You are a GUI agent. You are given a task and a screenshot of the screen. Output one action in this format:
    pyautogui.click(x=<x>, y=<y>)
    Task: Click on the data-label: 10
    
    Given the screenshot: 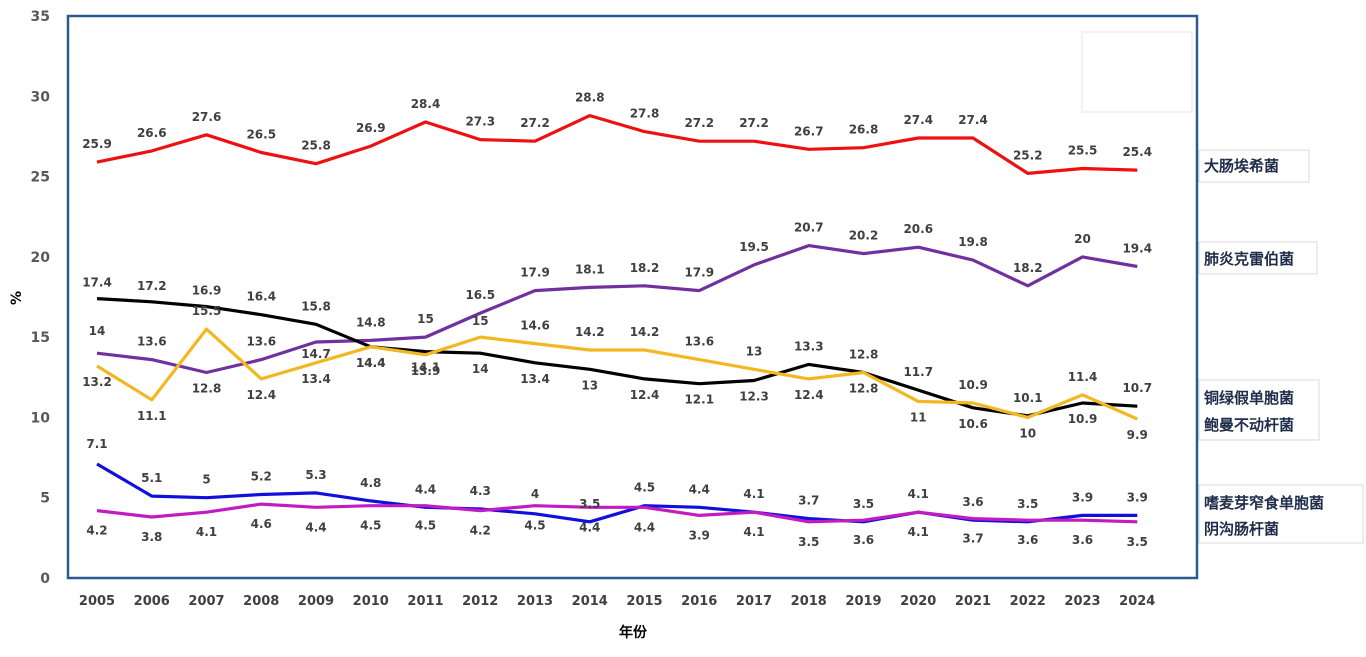 What is the action you would take?
    pyautogui.click(x=1027, y=433)
    